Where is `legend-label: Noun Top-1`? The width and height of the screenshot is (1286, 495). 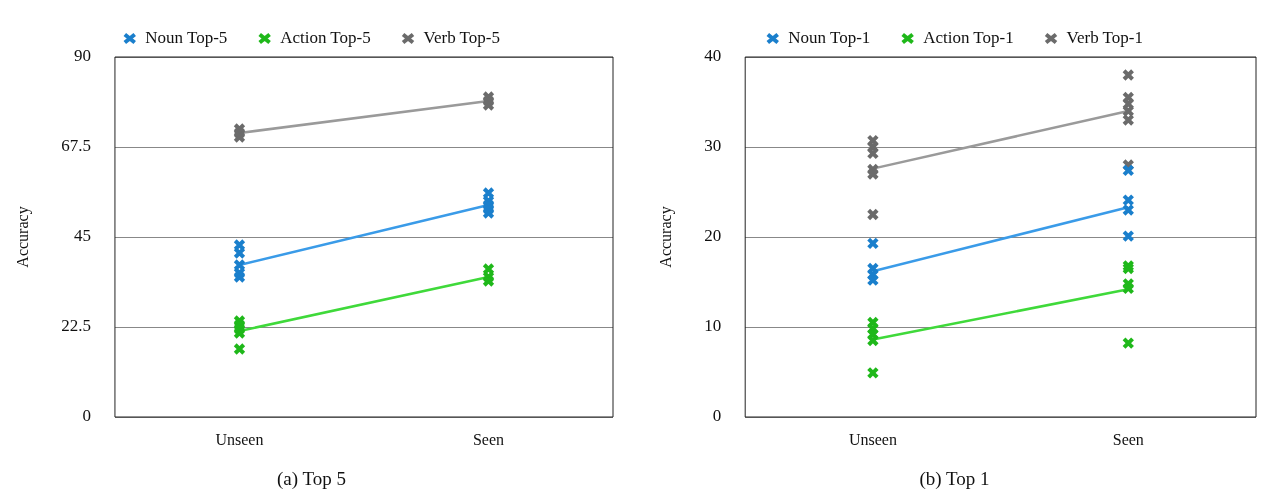 legend-label: Noun Top-1 is located at coordinates (829, 37).